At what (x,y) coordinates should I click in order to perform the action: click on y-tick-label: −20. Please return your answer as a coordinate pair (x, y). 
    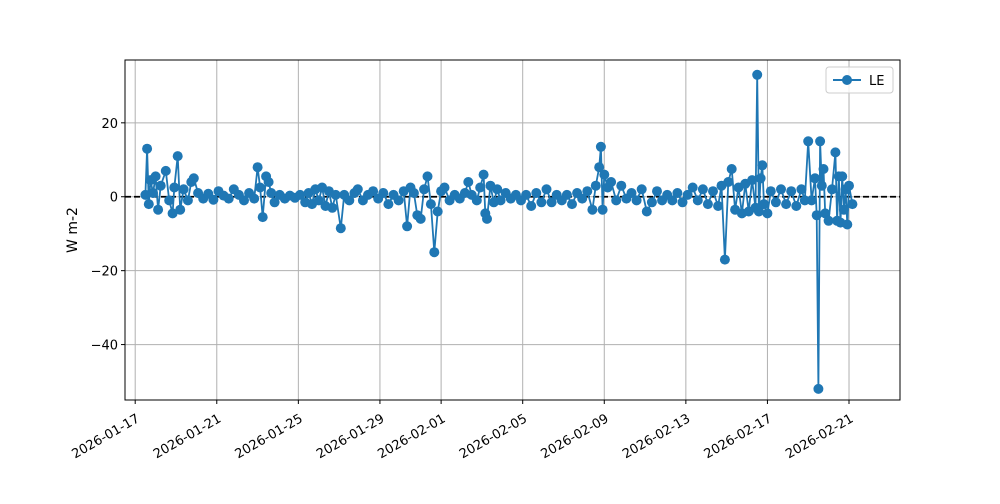
    Looking at the image, I should click on (104, 272).